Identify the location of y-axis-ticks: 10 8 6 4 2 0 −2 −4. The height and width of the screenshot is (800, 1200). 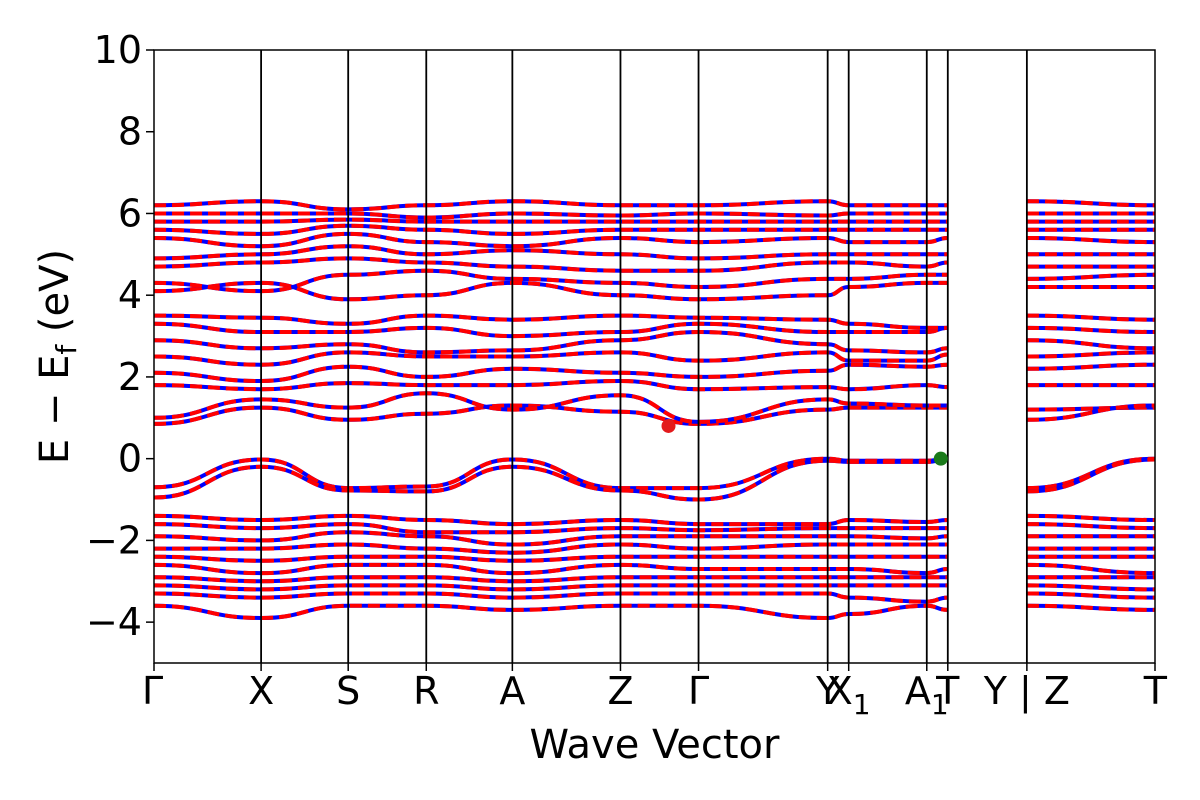
(120, 336).